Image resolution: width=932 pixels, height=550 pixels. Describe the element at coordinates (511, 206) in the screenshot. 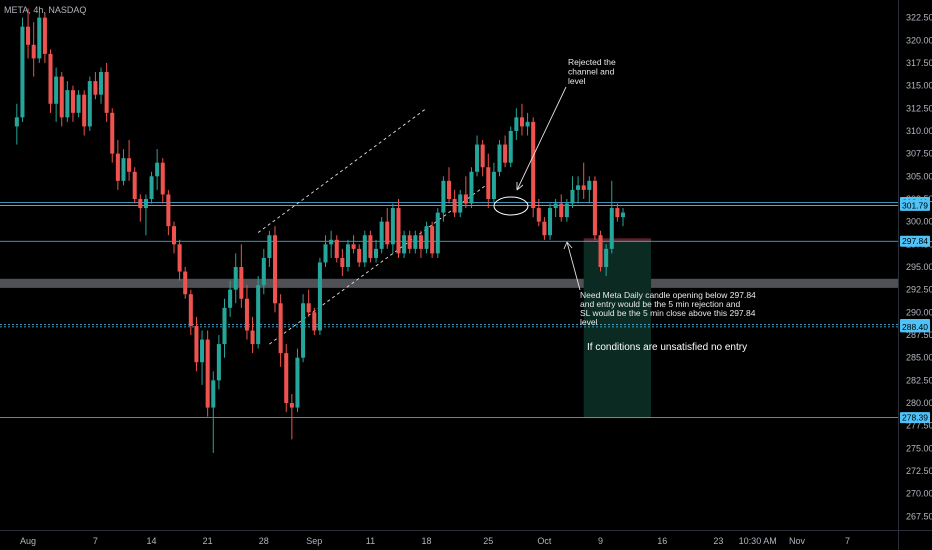

I see `rejection-ellipse` at that location.